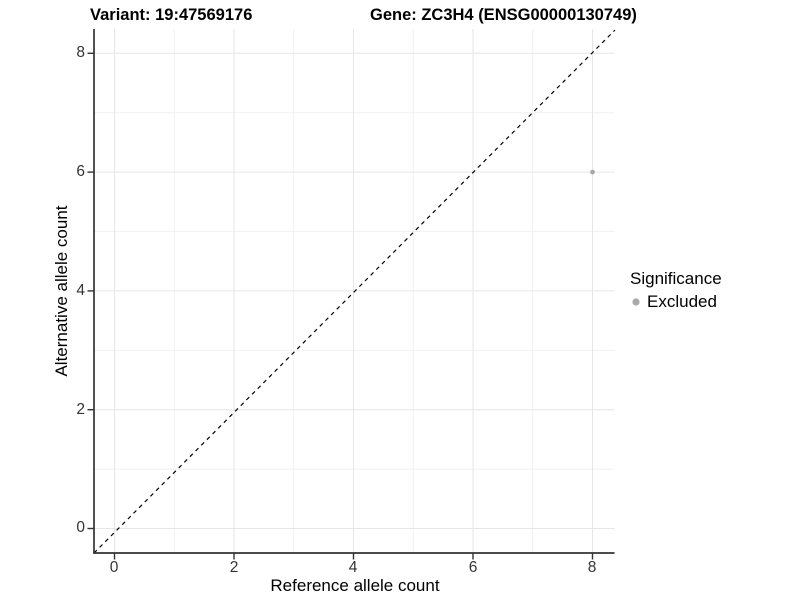  I want to click on y-axis-title: Alternative allele count, so click(61, 291).